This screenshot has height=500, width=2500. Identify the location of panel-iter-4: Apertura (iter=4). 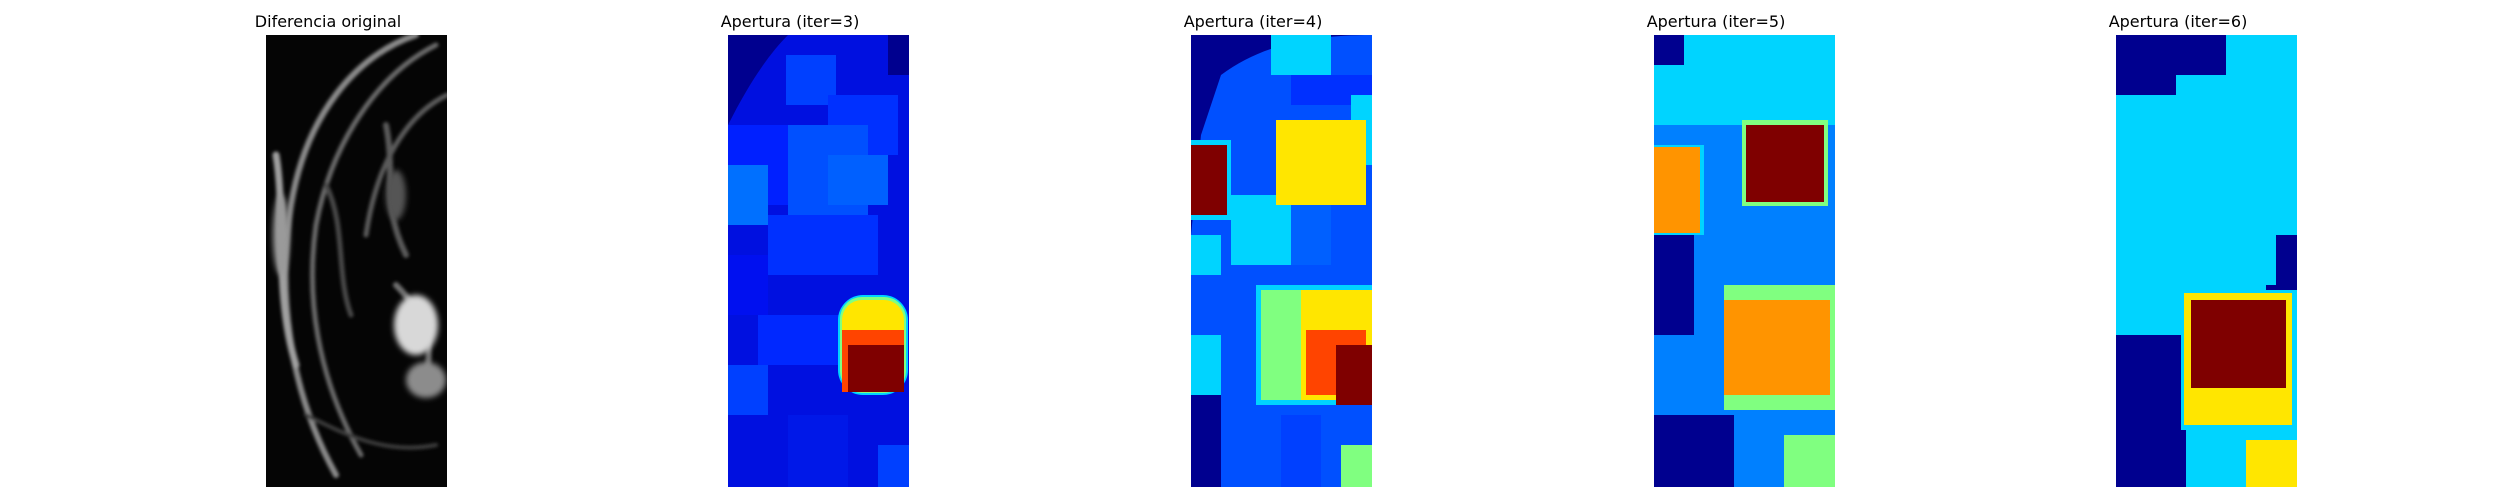
(1253, 250).